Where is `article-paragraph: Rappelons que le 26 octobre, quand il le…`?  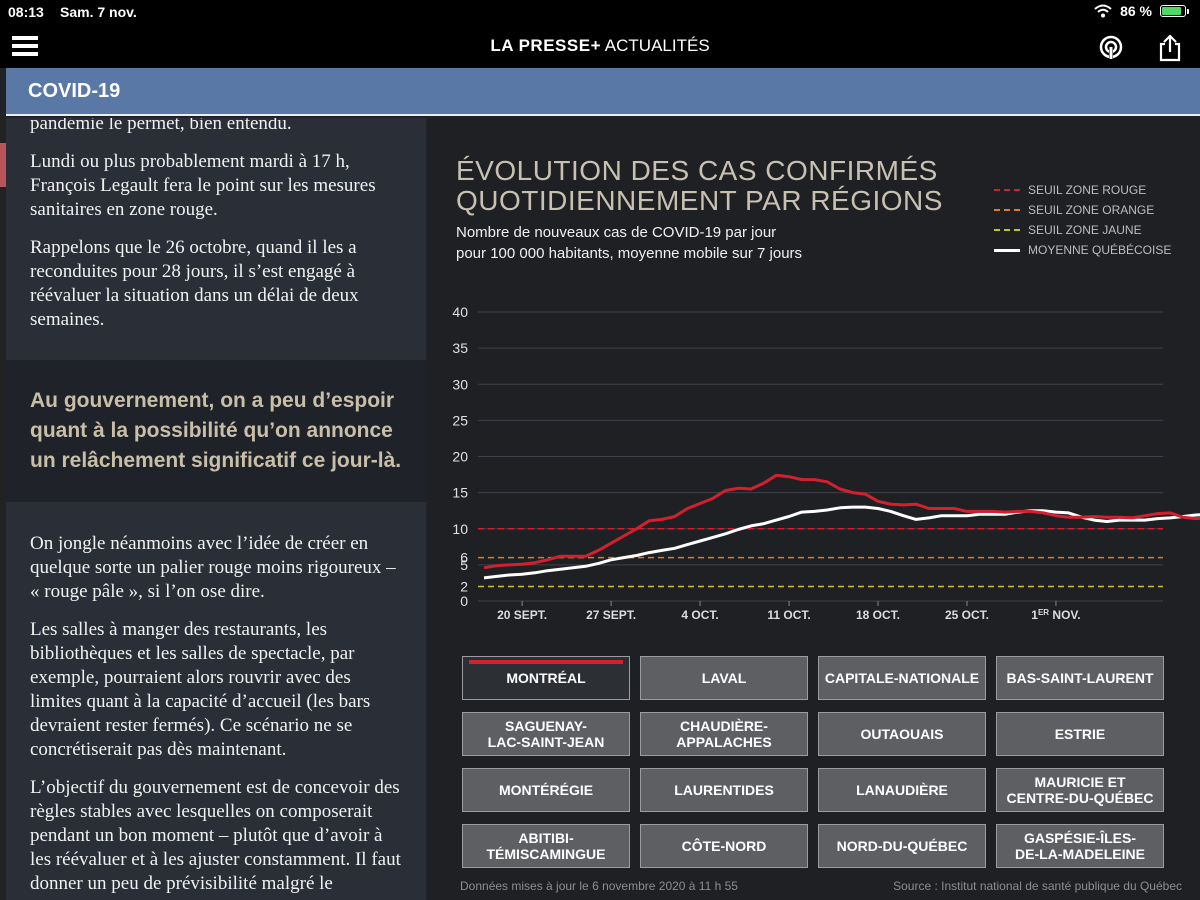 article-paragraph: Rappelons que le 26 octobre, quand il le… is located at coordinates (194, 283).